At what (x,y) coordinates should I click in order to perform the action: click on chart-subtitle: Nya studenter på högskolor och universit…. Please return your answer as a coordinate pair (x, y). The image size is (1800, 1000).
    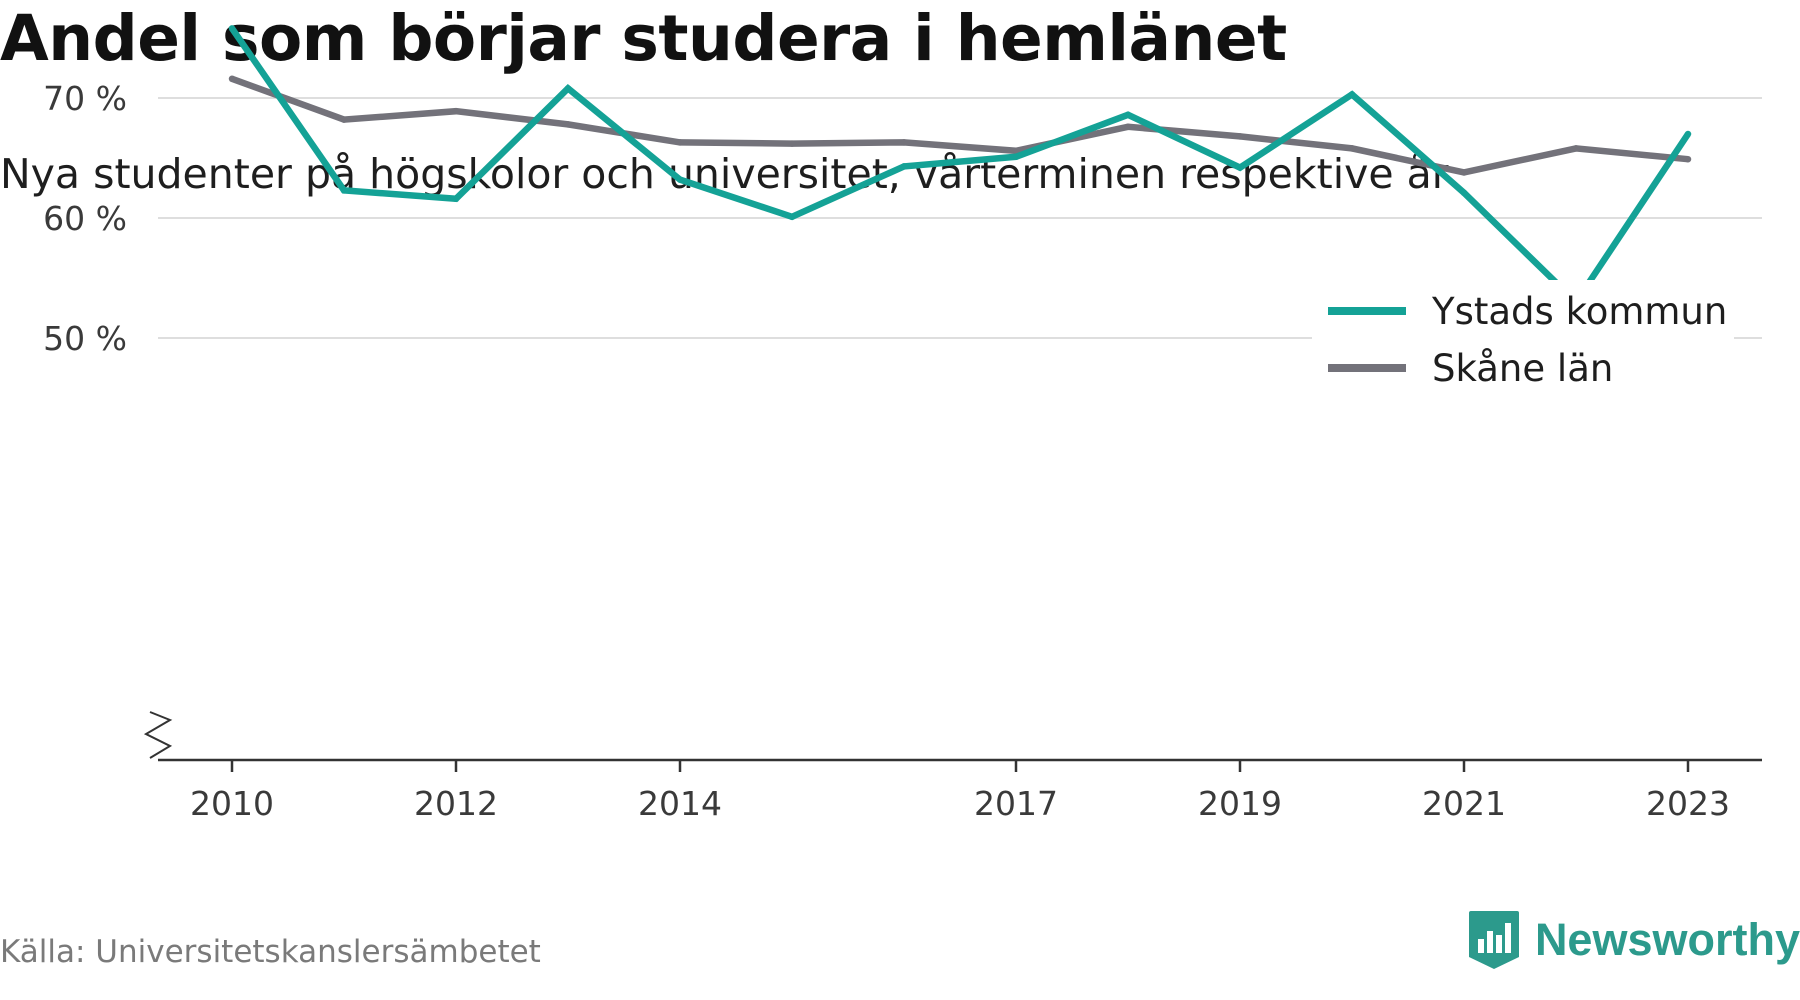
    Looking at the image, I should click on (724, 174).